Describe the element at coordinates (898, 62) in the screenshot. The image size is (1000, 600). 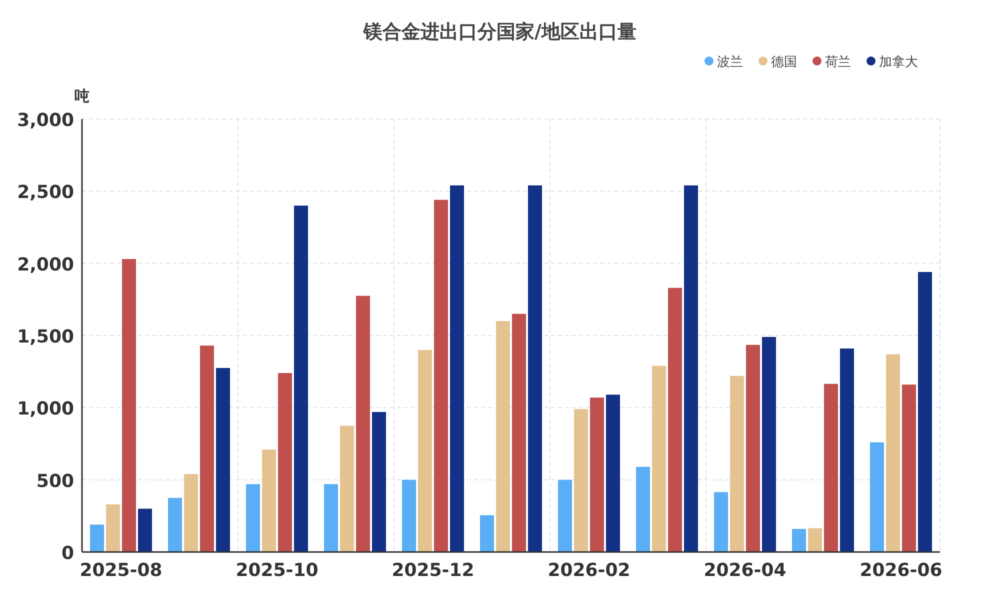
I see `legend-label: 加拿大` at that location.